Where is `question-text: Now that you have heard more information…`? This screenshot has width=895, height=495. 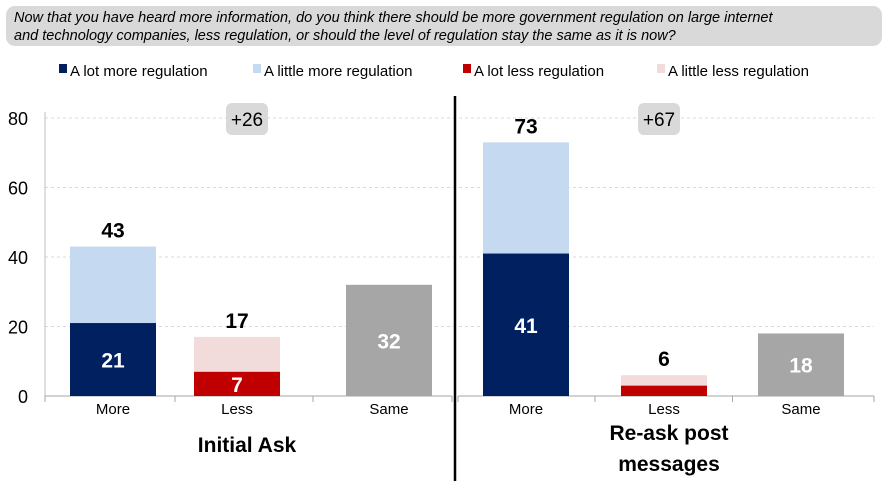 question-text: Now that you have heard more information… is located at coordinates (444, 26).